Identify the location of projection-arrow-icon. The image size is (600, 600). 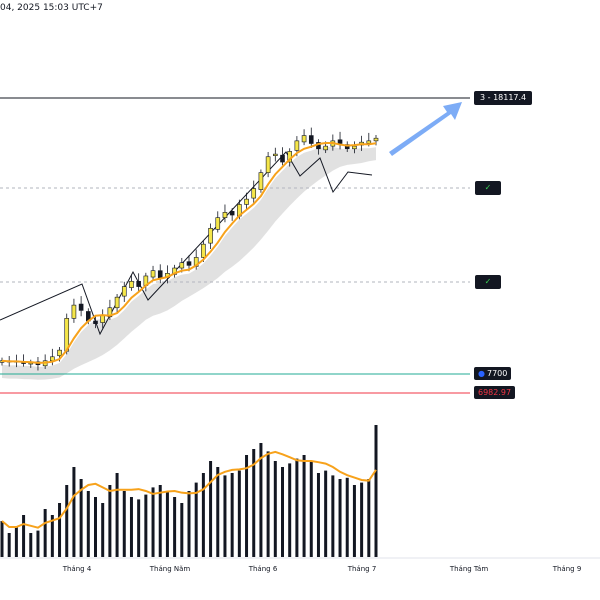
(425, 129).